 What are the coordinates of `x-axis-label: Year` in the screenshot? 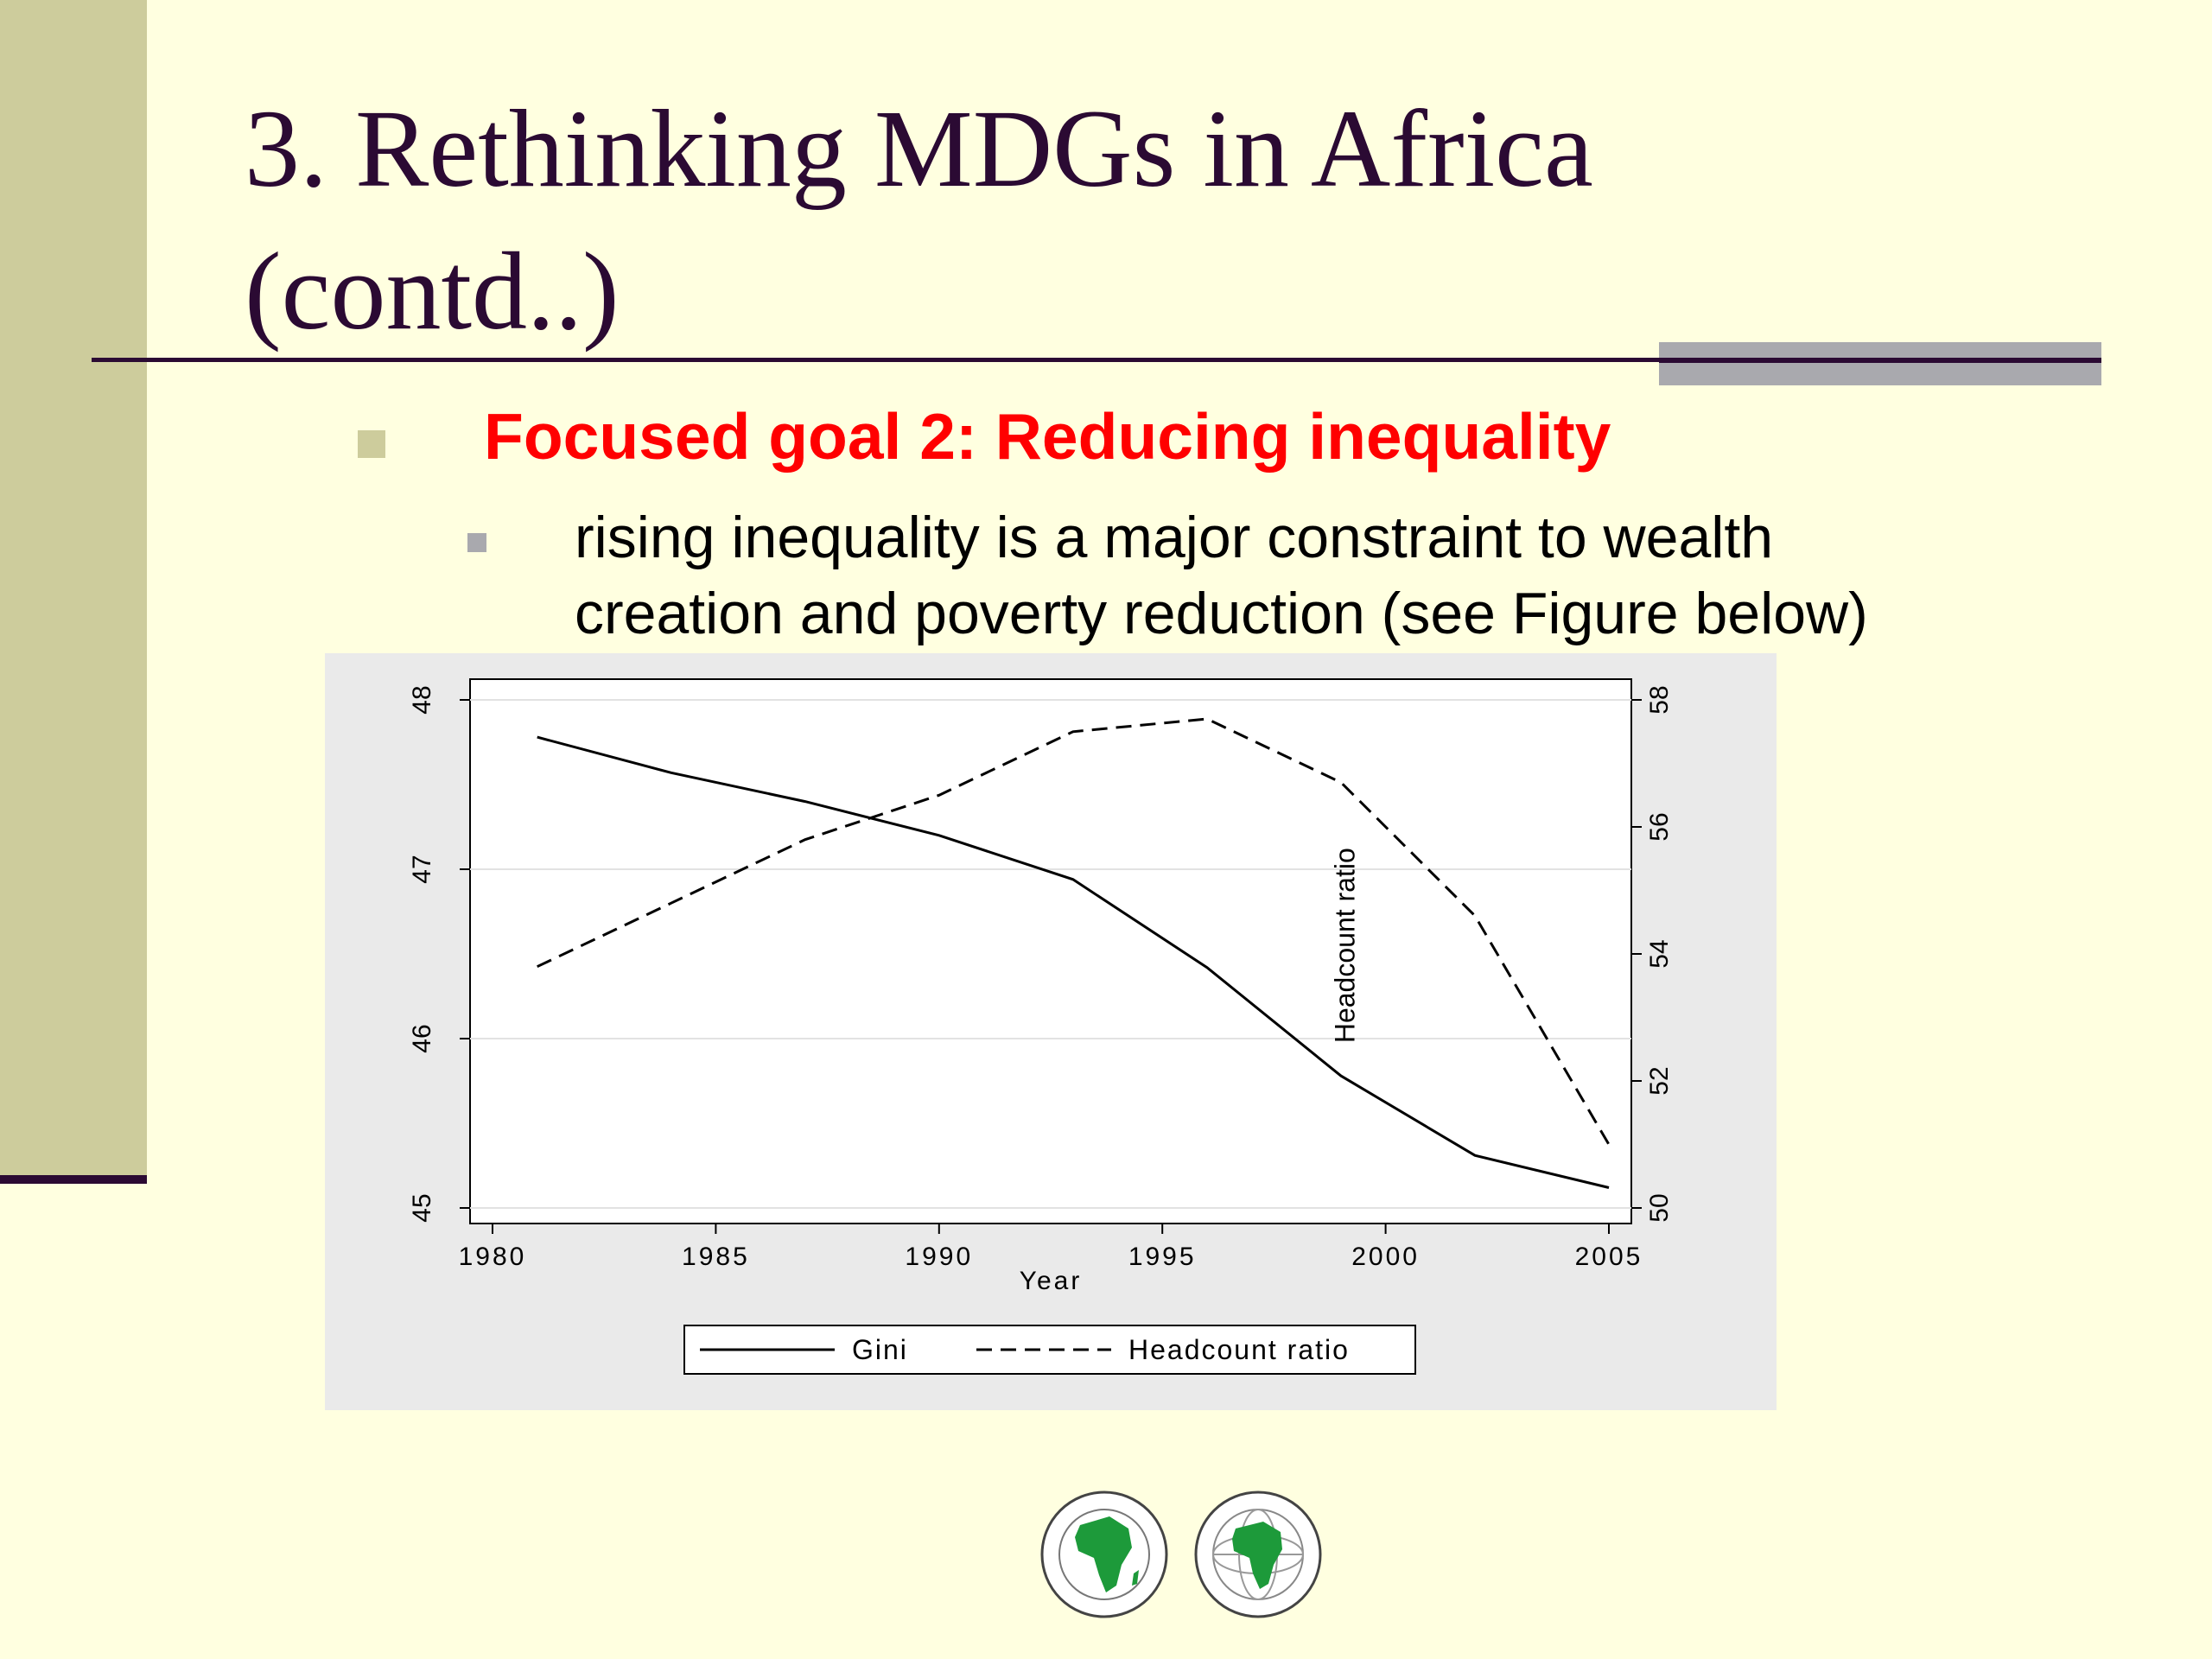 It's located at (1051, 1281).